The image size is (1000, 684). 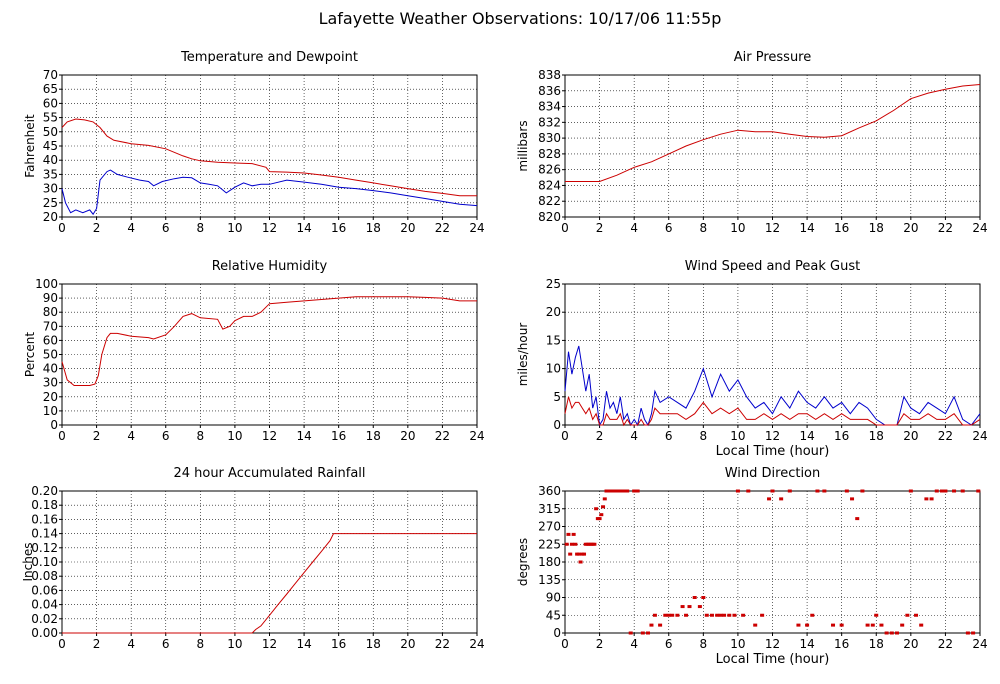 I want to click on y-tick-label: 25, so click(x=50, y=203).